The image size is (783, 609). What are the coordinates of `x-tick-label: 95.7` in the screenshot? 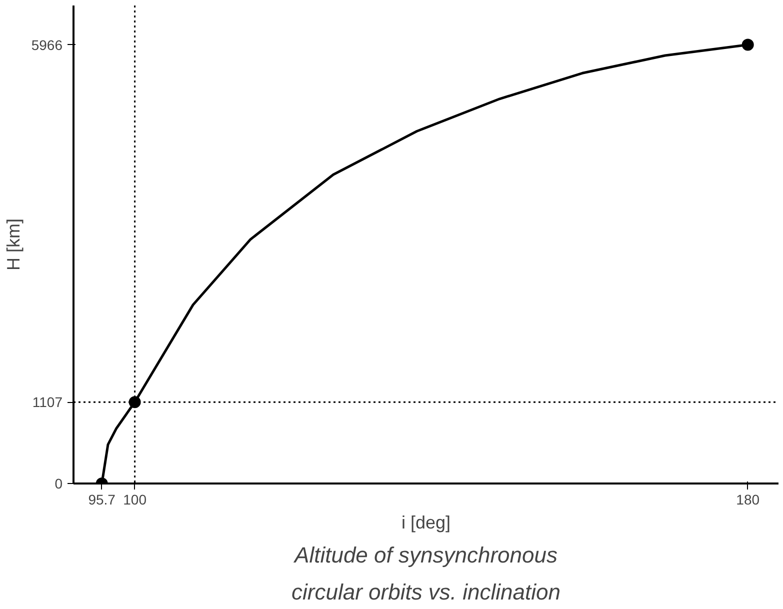 It's located at (102, 500).